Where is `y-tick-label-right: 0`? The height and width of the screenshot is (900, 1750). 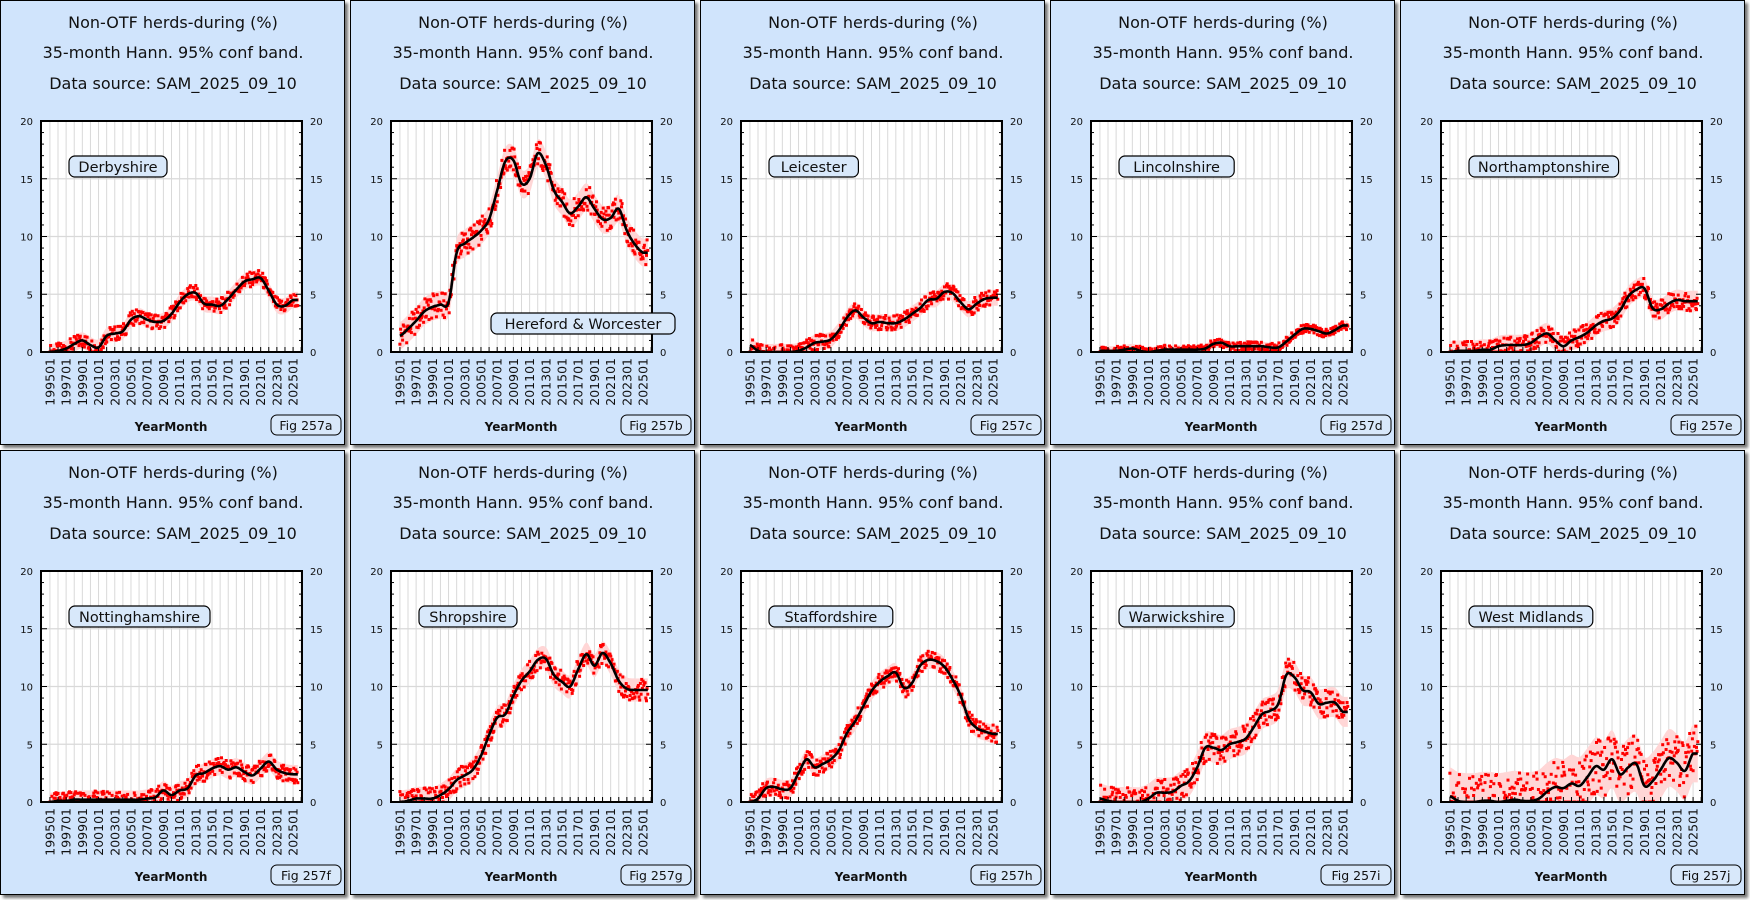
y-tick-label-right: 0 is located at coordinates (663, 803).